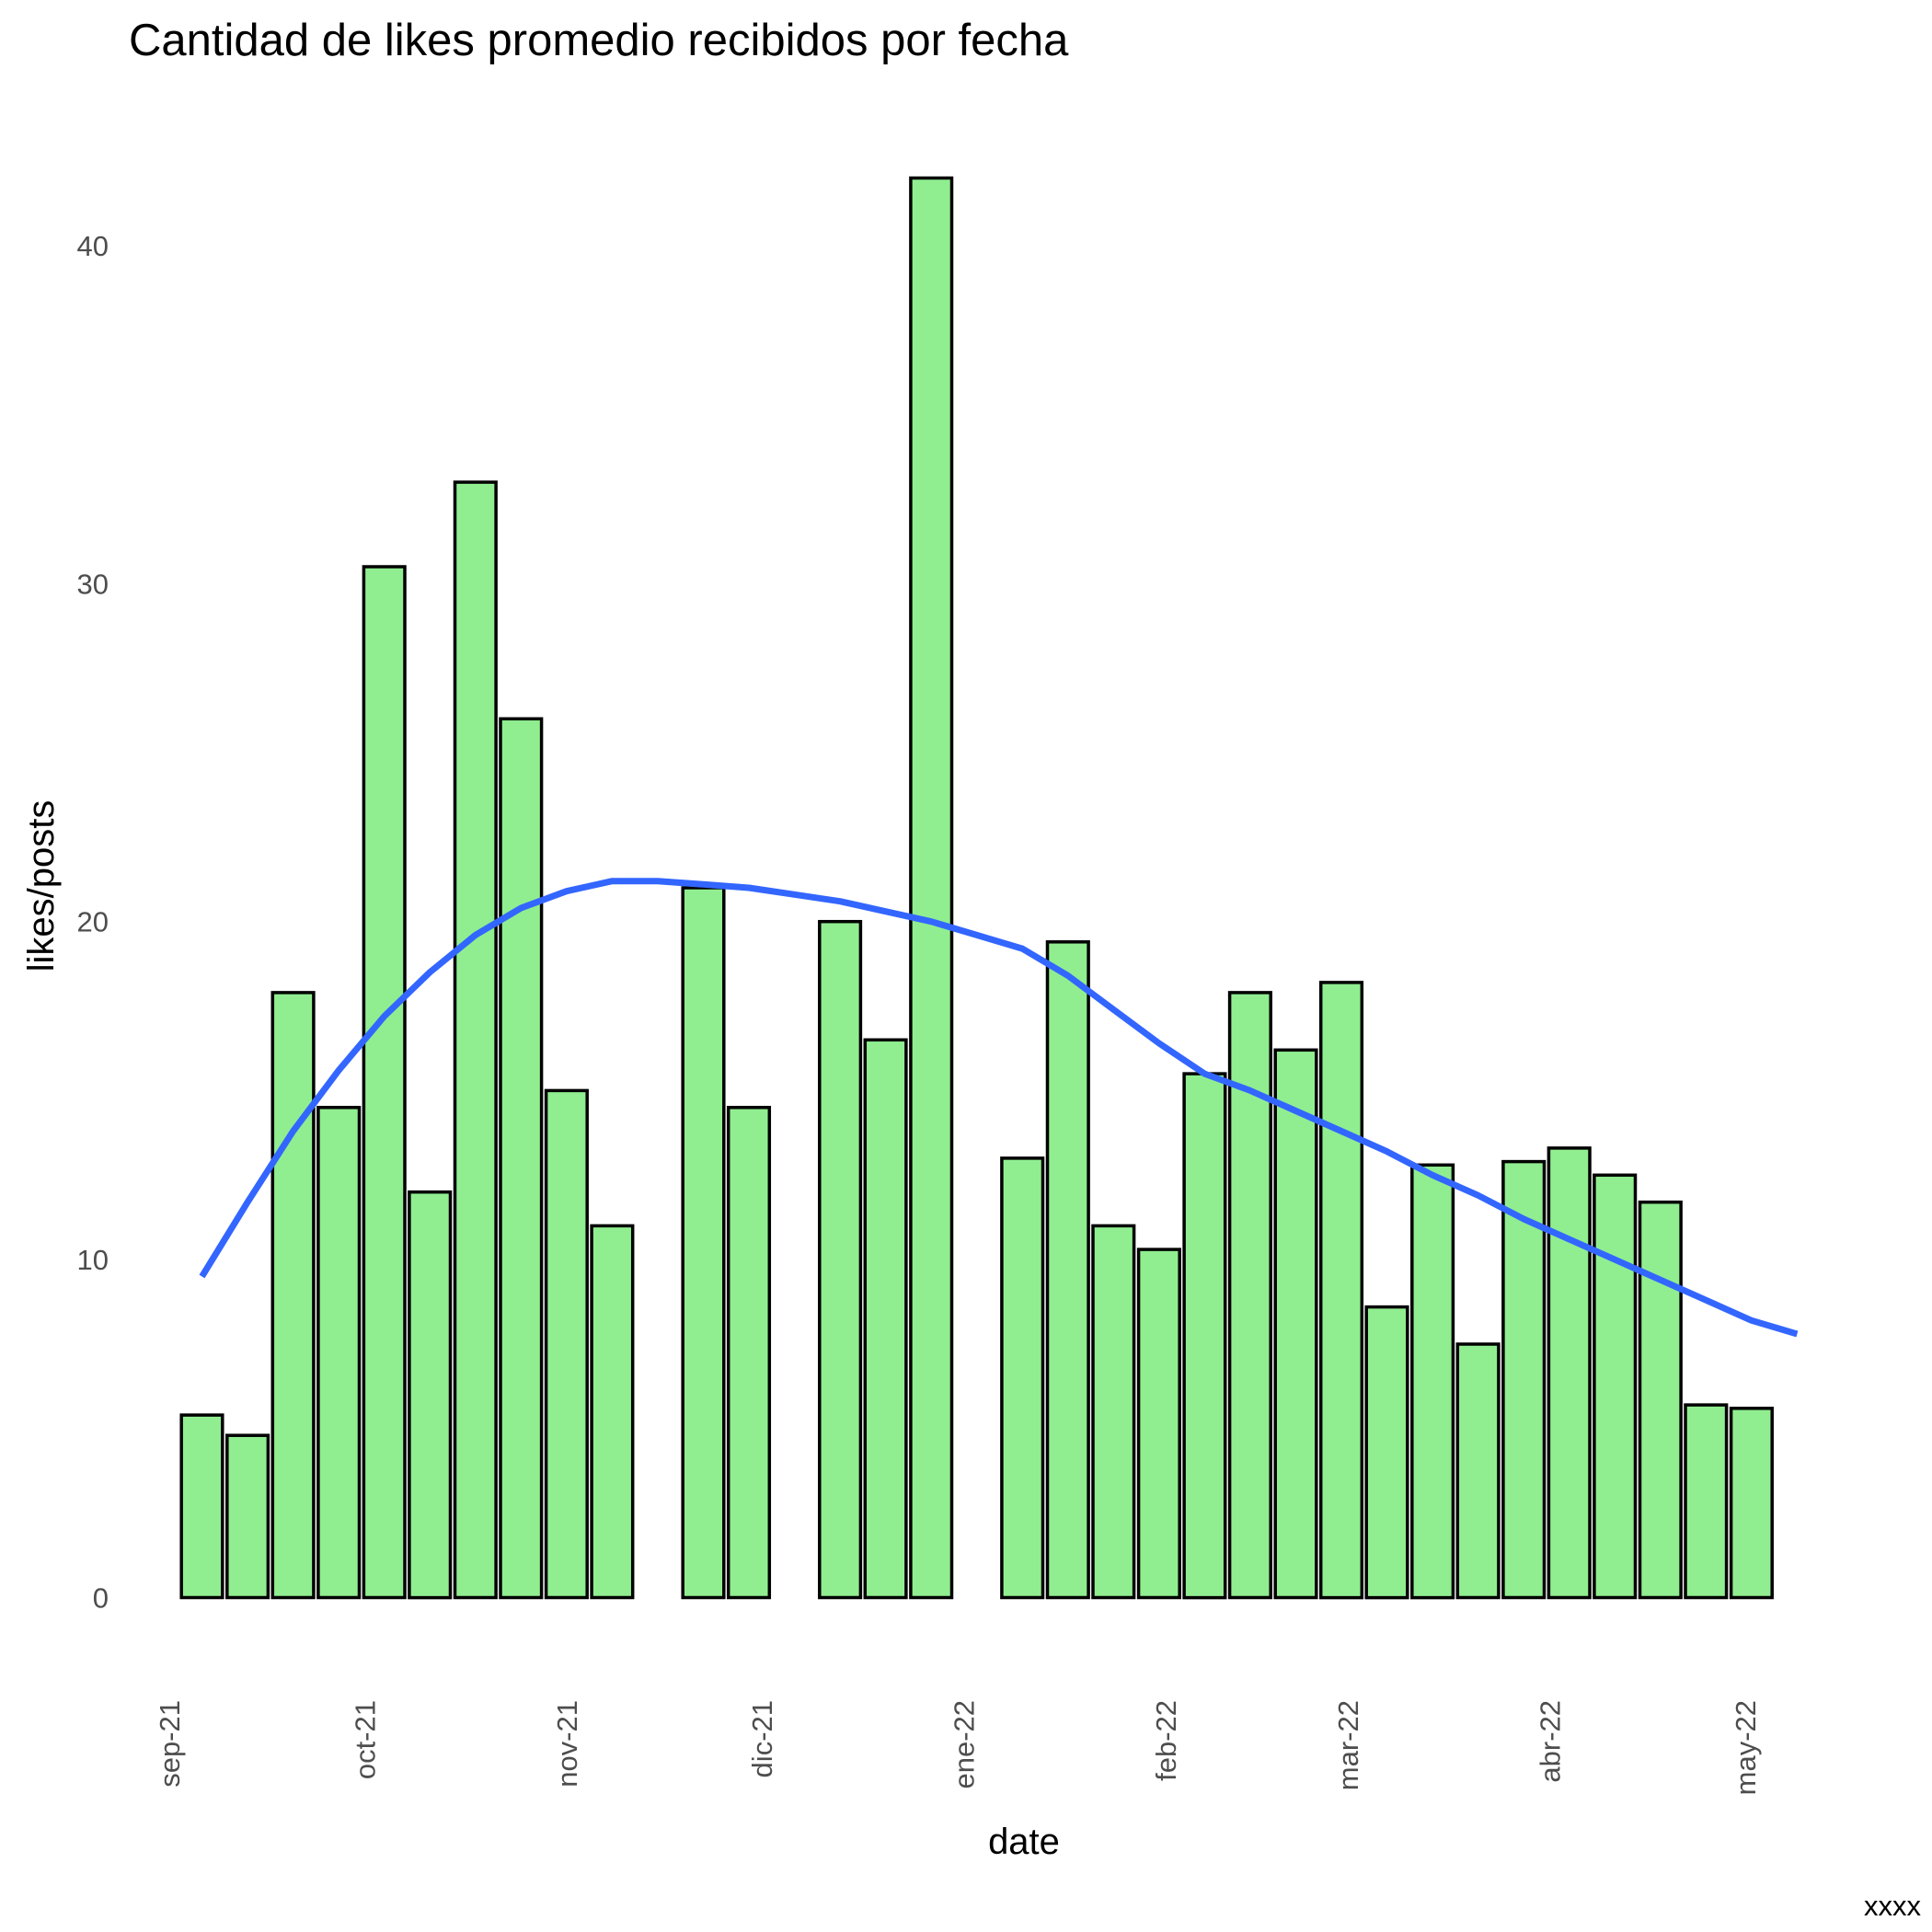  I want to click on x-axis-title: date, so click(1024, 1842).